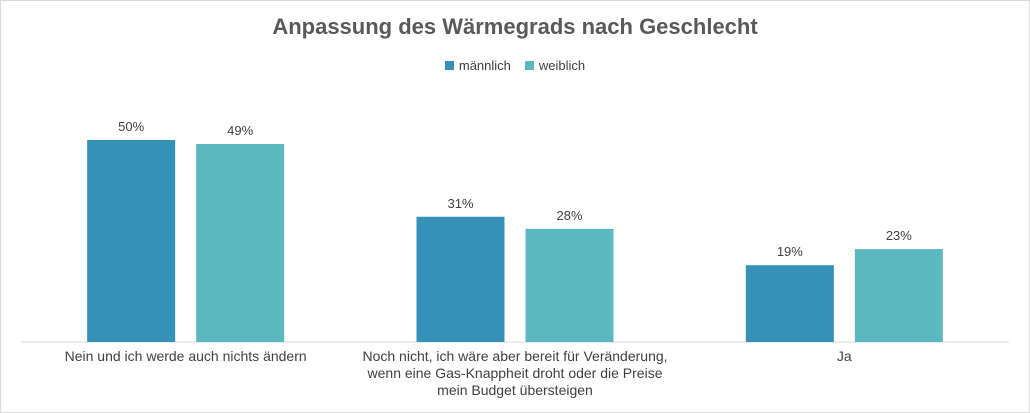 Image resolution: width=1030 pixels, height=413 pixels. Describe the element at coordinates (460, 203) in the screenshot. I see `data-label-maennlich-1: 31%` at that location.